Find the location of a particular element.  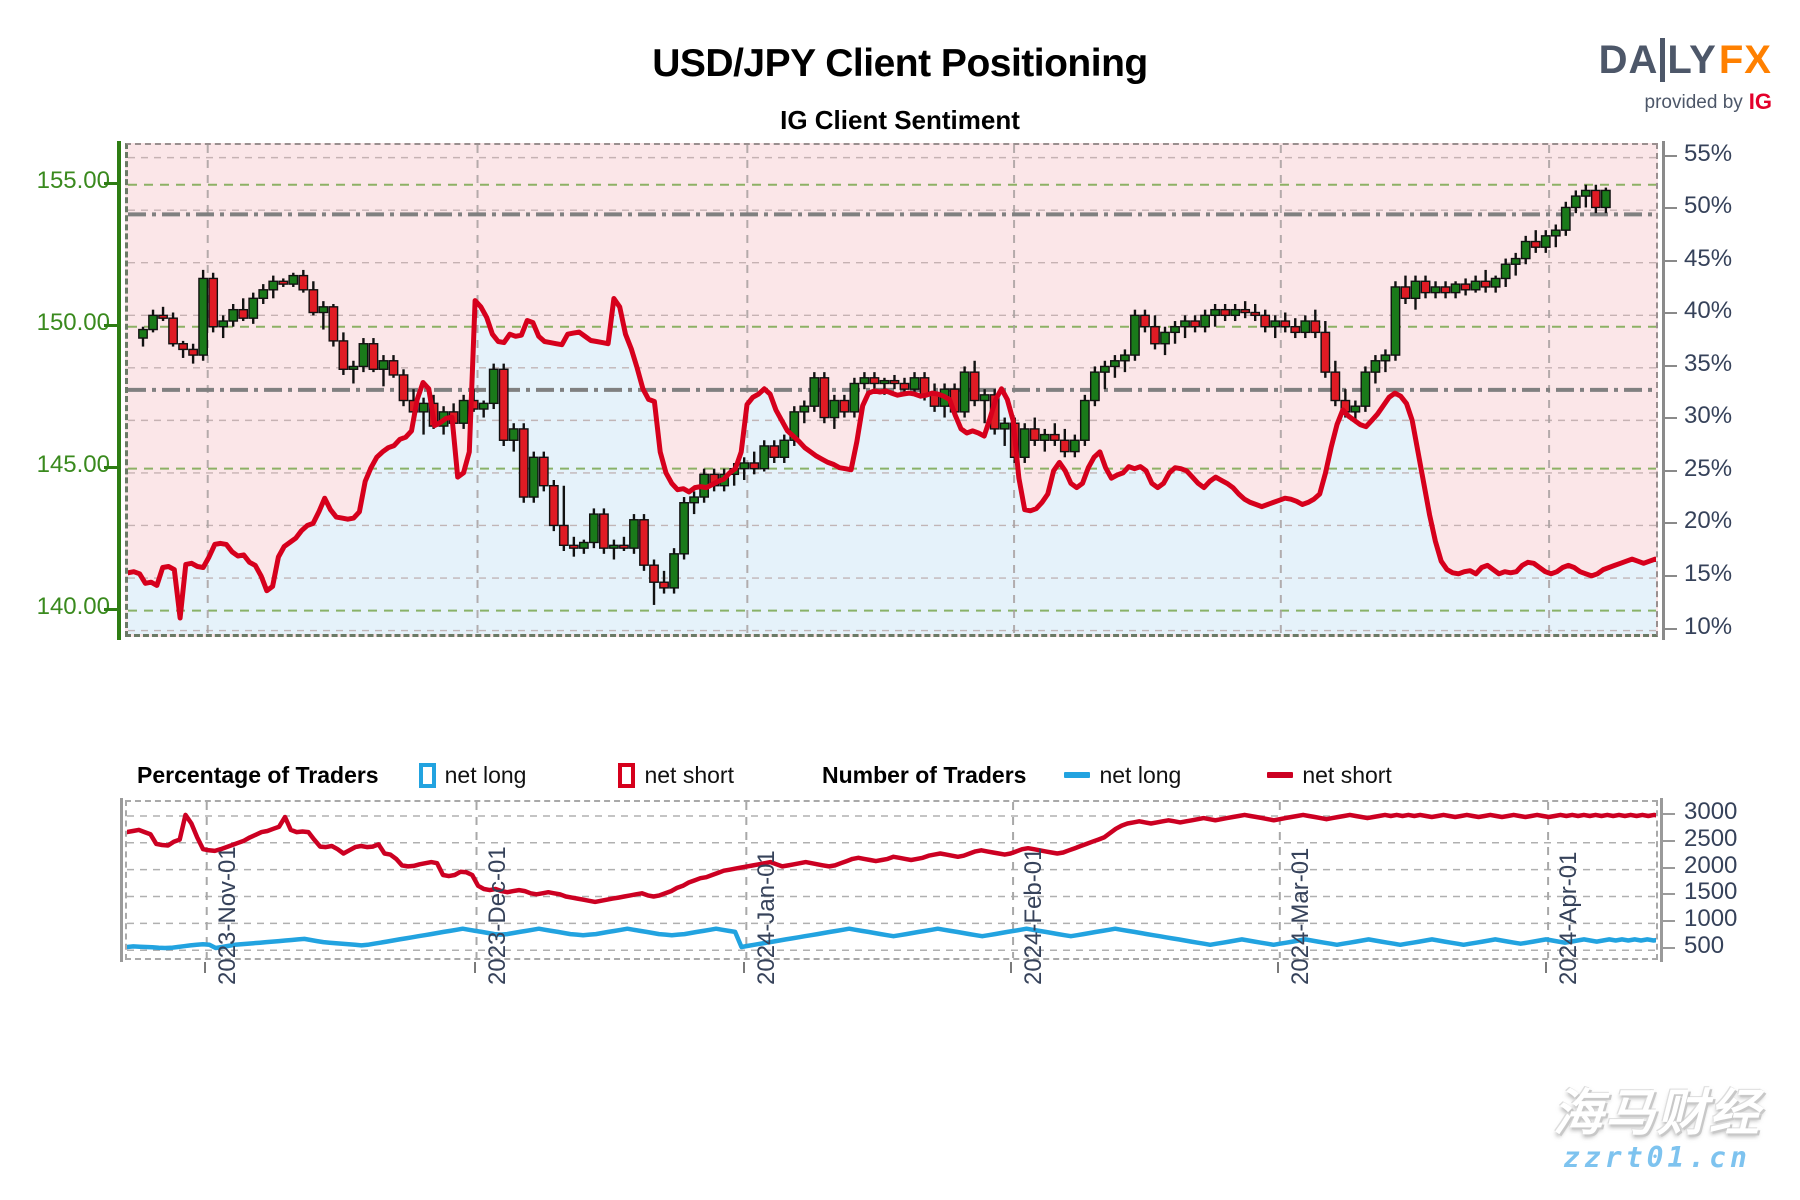

chart-subtitle: IG Client Sentiment is located at coordinates (900, 120).